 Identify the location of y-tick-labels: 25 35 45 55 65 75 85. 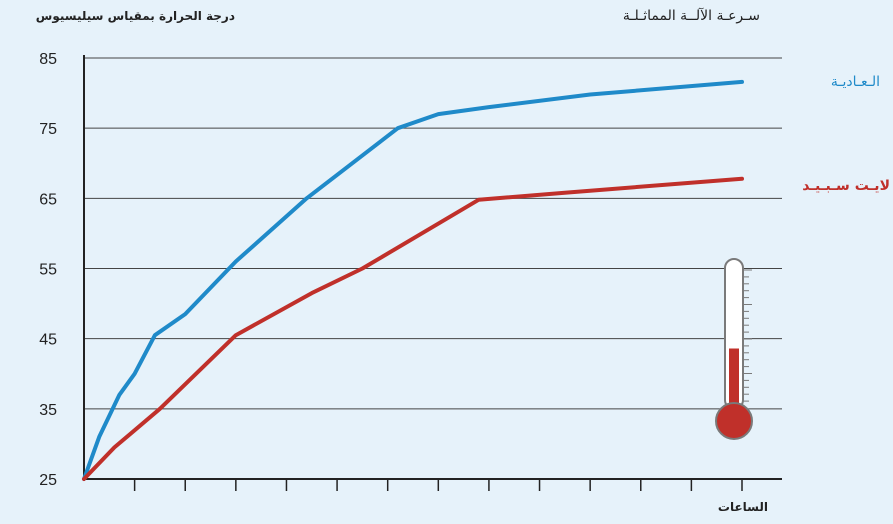
(48, 270).